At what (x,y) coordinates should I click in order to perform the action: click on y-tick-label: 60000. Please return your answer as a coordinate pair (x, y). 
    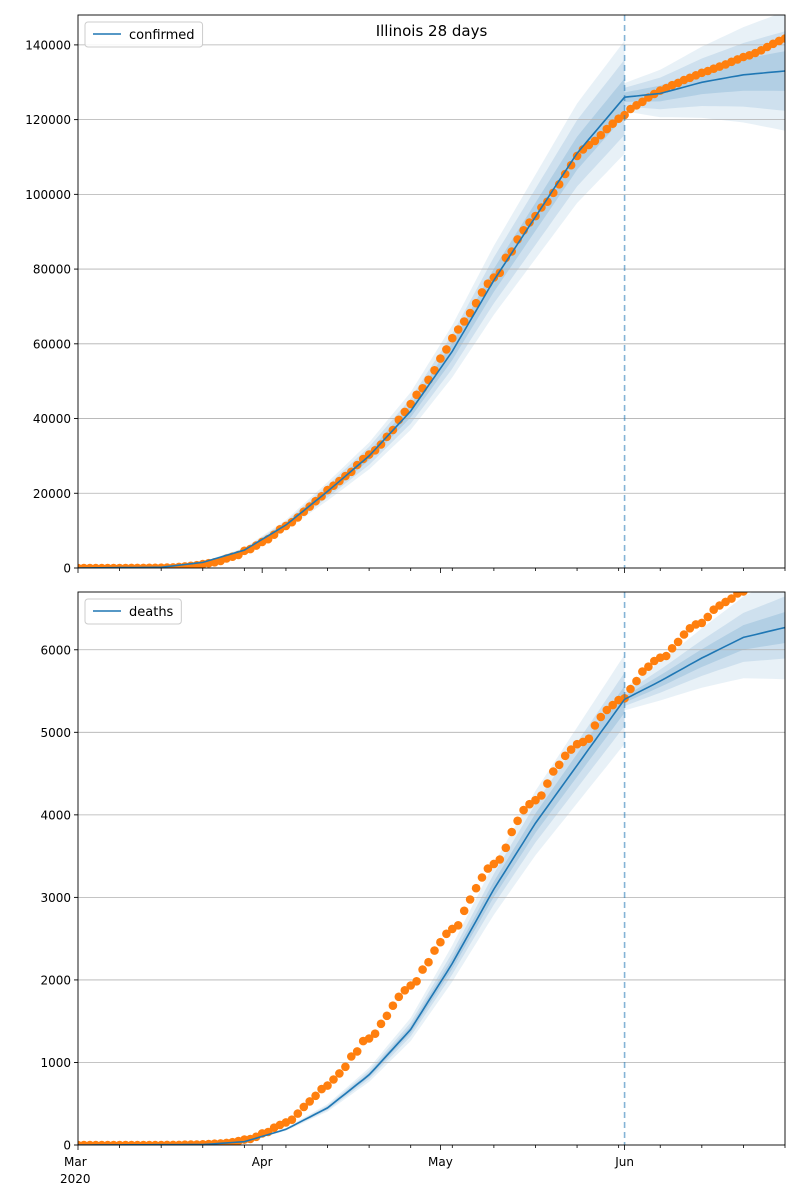
    Looking at the image, I should click on (52, 344).